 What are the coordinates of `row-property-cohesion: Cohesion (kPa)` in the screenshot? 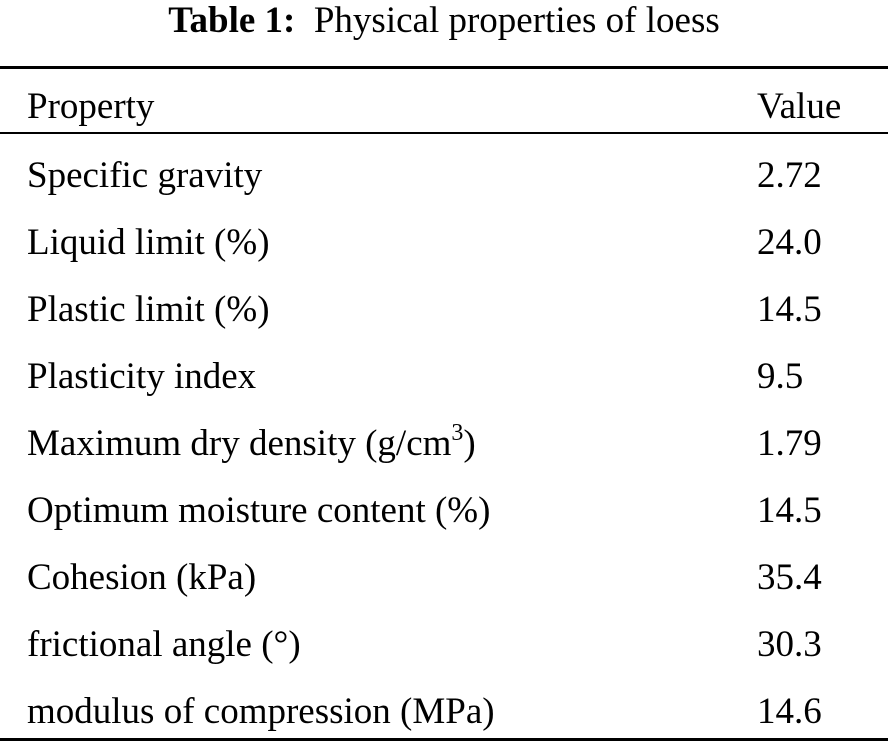 It's located at (142, 577).